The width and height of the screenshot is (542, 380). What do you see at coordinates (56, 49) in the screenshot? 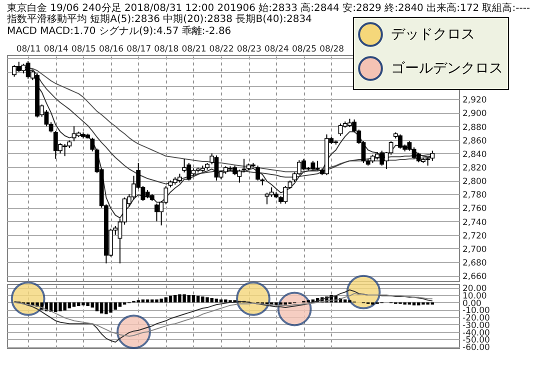
I see `x-tick-label: 08/14` at bounding box center [56, 49].